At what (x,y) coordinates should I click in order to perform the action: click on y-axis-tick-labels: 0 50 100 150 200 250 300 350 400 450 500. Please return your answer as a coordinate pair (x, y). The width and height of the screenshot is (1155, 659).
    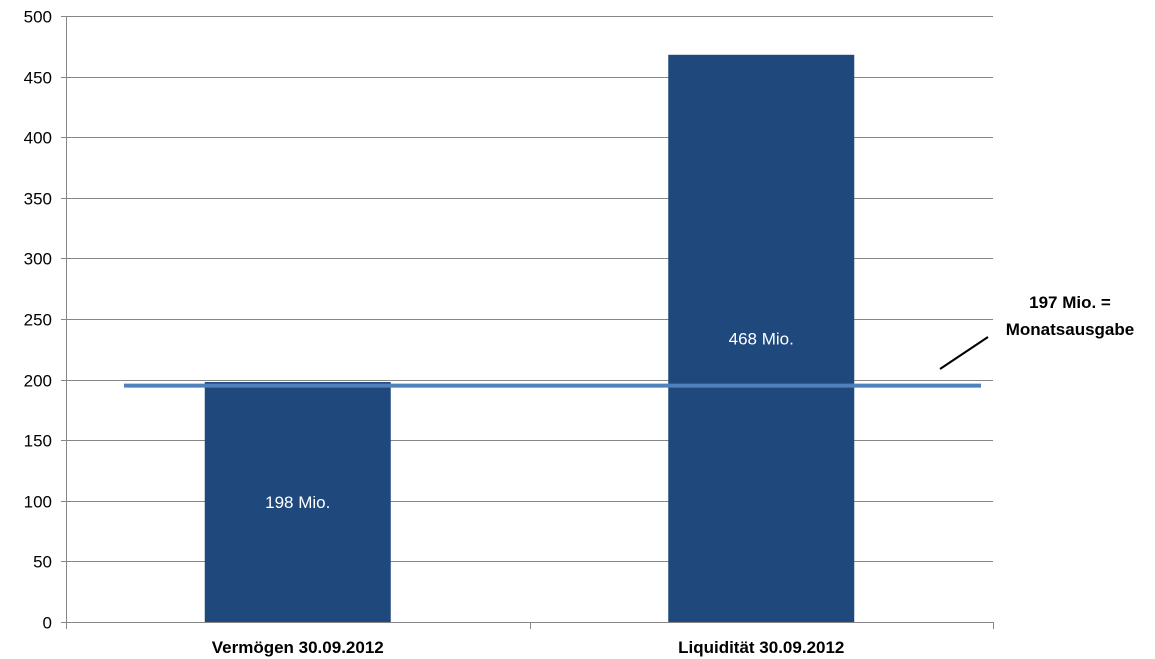
    Looking at the image, I should click on (38, 320).